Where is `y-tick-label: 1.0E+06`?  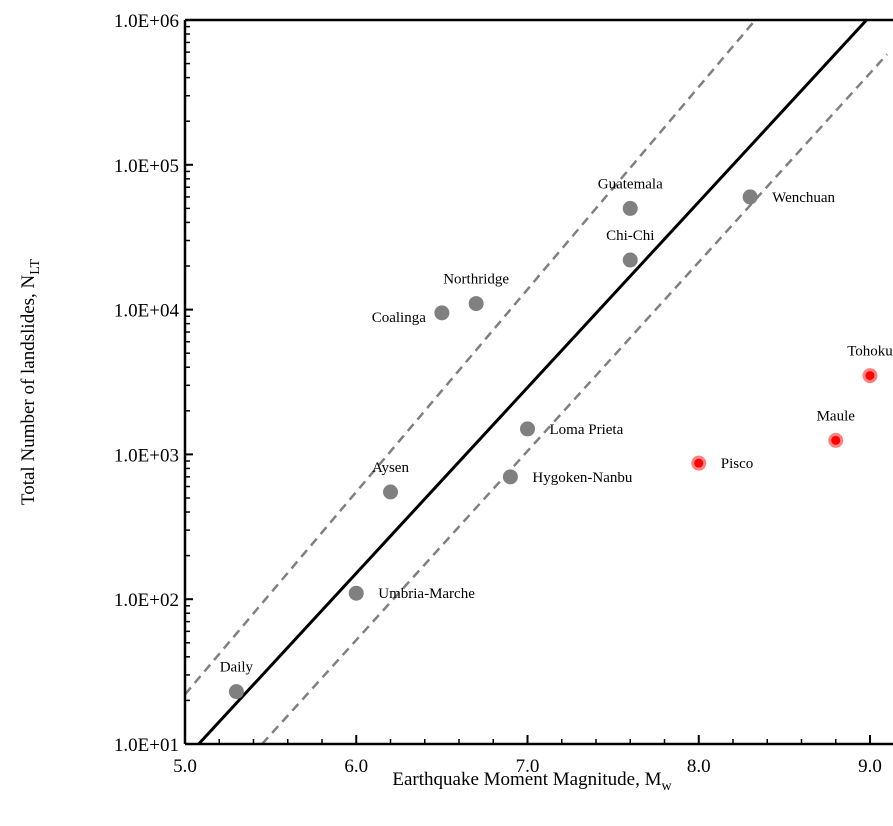 y-tick-label: 1.0E+06 is located at coordinates (146, 21).